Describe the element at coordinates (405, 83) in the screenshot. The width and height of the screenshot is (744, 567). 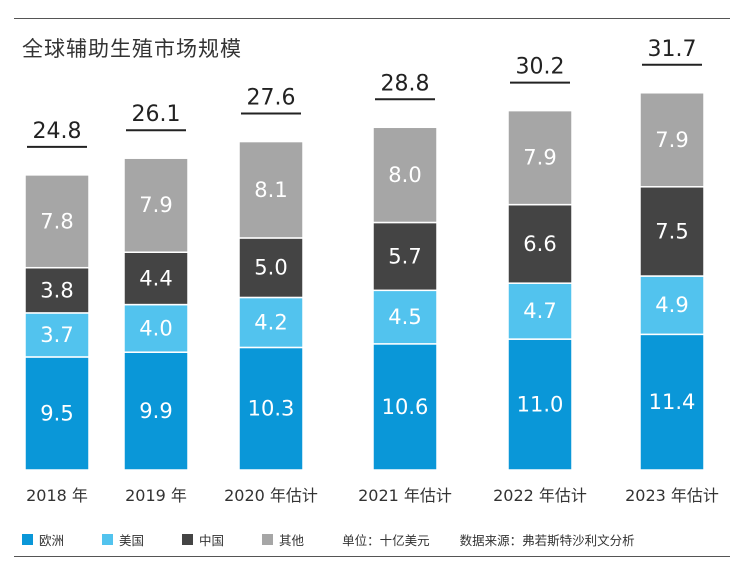
I see `total-label-4: 28.8` at that location.